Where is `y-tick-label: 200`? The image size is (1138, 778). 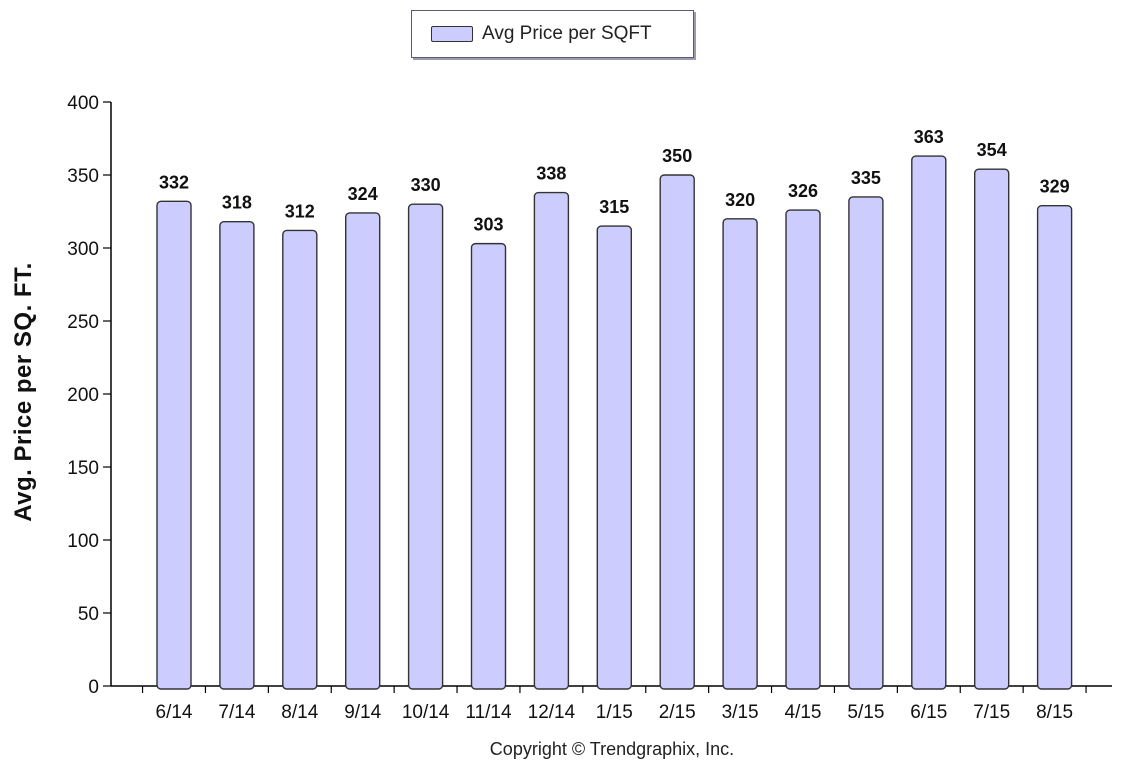 y-tick-label: 200 is located at coordinates (83, 395).